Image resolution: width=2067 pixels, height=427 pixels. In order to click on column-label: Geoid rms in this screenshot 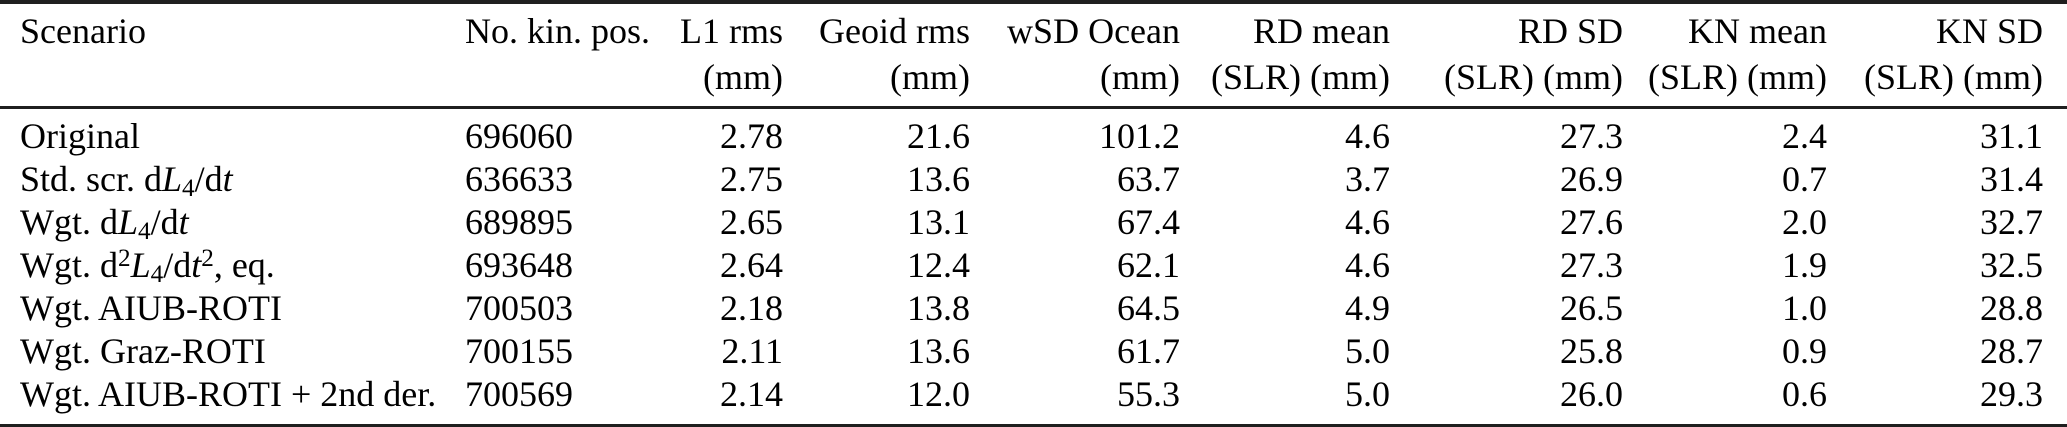, I will do `click(894, 31)`.